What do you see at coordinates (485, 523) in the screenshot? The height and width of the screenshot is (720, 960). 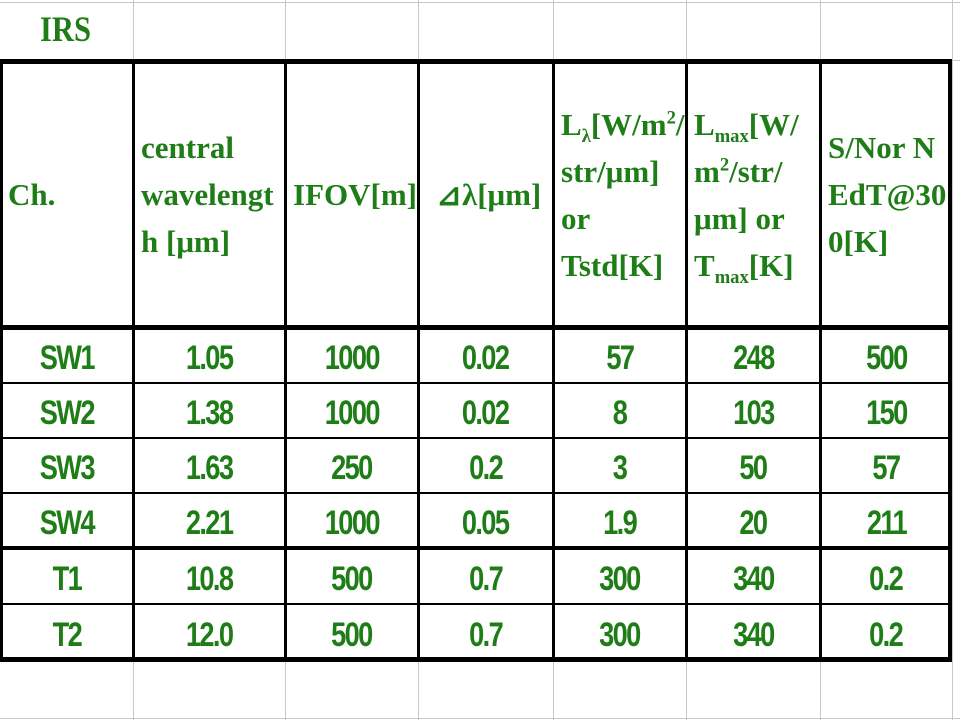 I see `table-cell: 0.05` at bounding box center [485, 523].